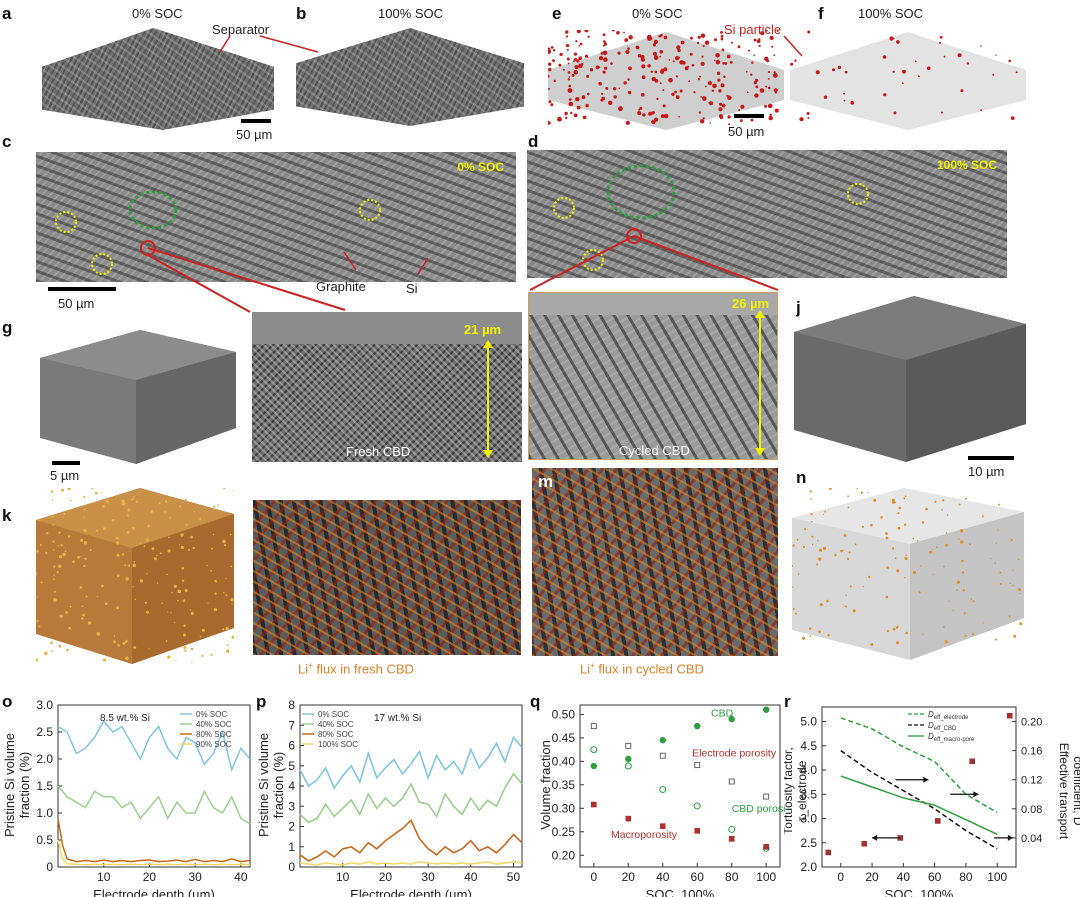 The image size is (1080, 897). I want to click on axis-arrow-head, so click(976, 794).